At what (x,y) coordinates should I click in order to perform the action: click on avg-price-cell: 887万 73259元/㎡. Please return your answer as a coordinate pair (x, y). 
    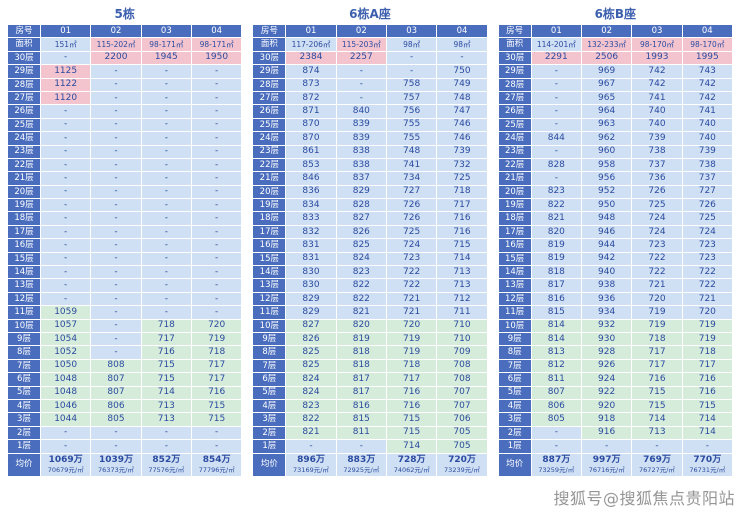
    Looking at the image, I should click on (556, 464).